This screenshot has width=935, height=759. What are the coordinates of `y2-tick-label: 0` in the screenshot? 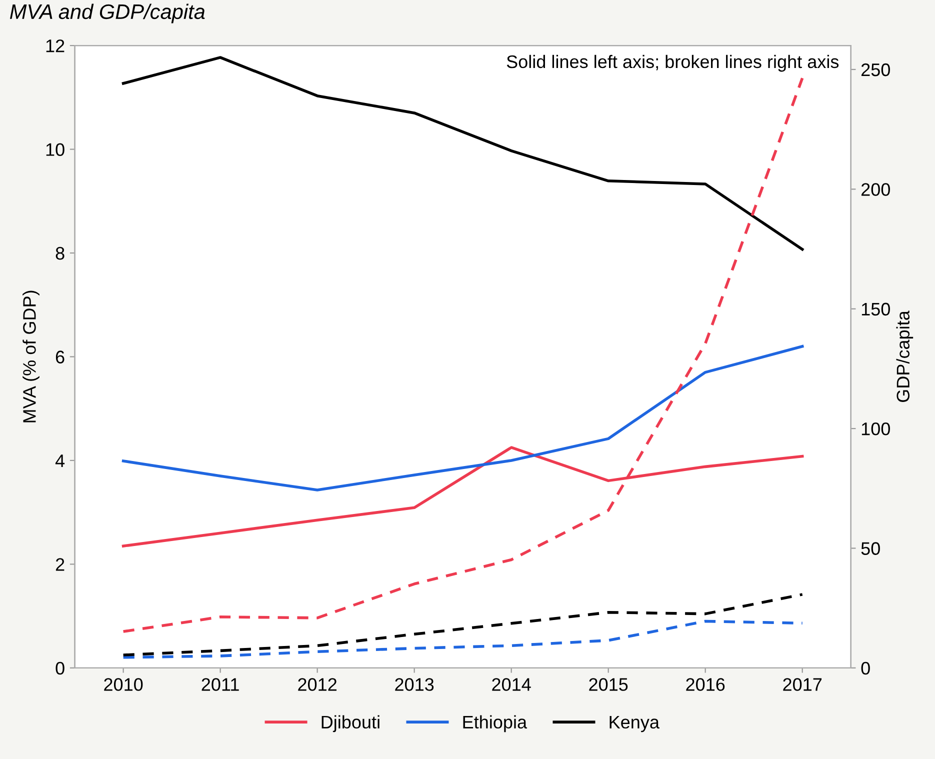 It's located at (865, 668).